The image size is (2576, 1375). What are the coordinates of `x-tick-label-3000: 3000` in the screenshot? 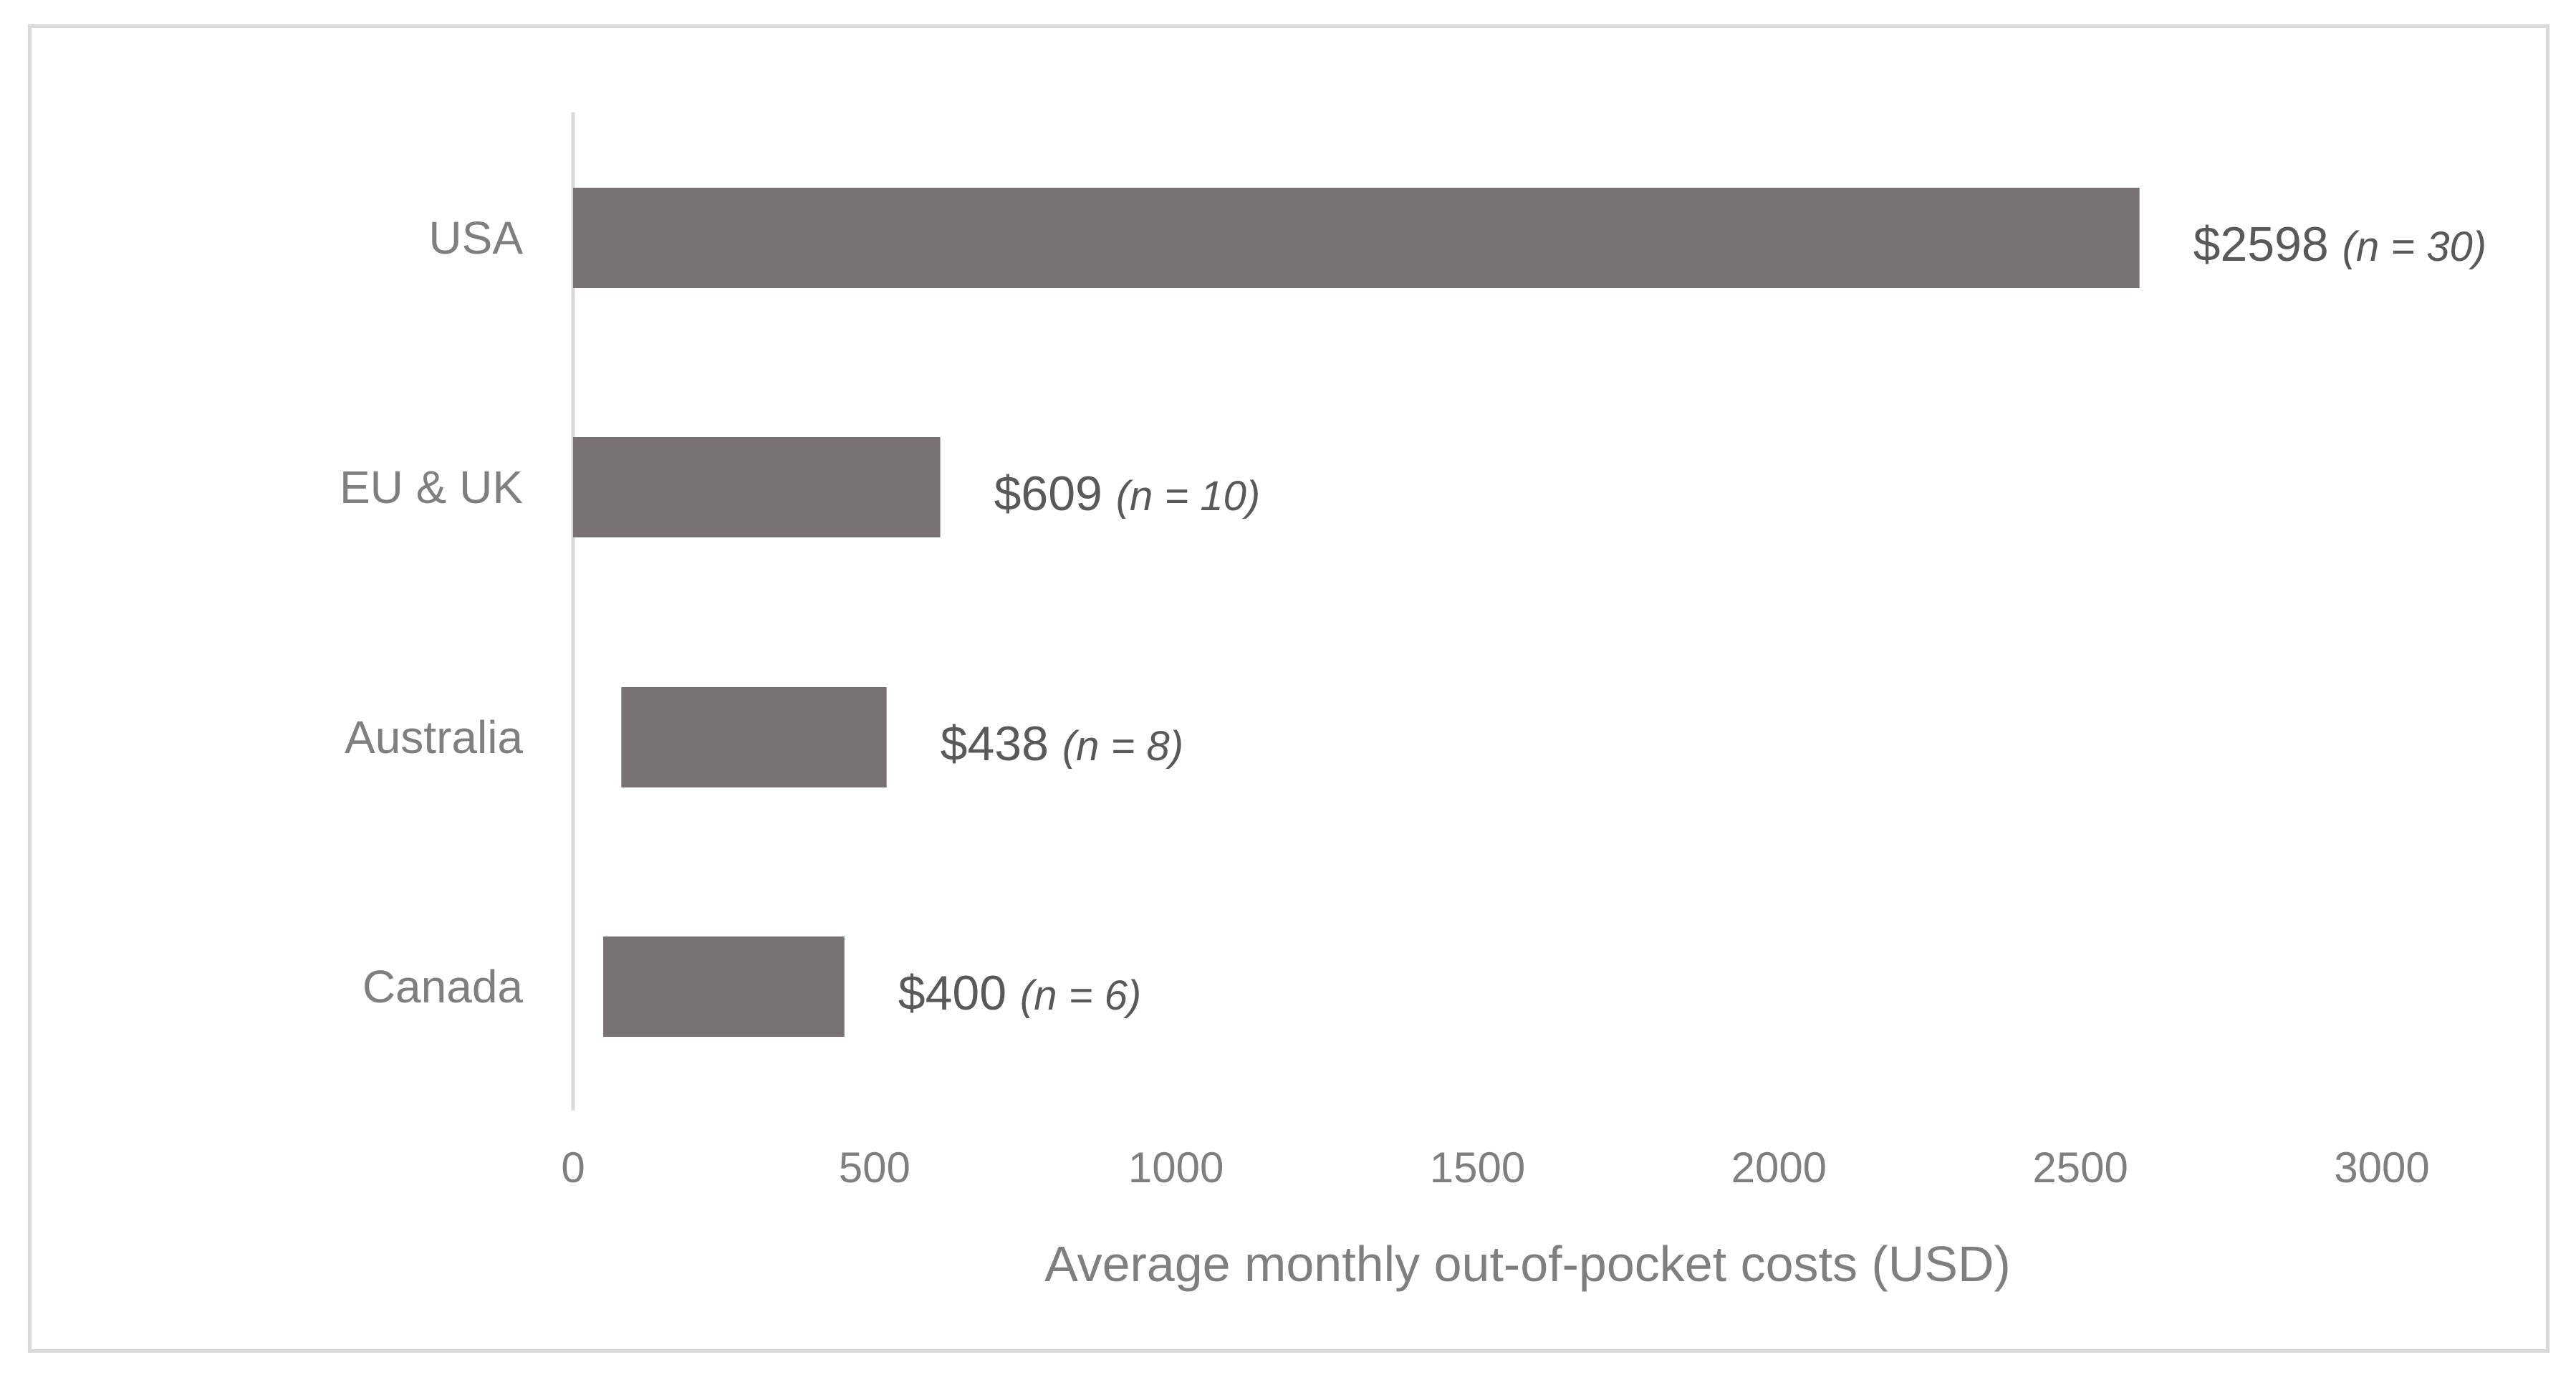 It's located at (2382, 1168).